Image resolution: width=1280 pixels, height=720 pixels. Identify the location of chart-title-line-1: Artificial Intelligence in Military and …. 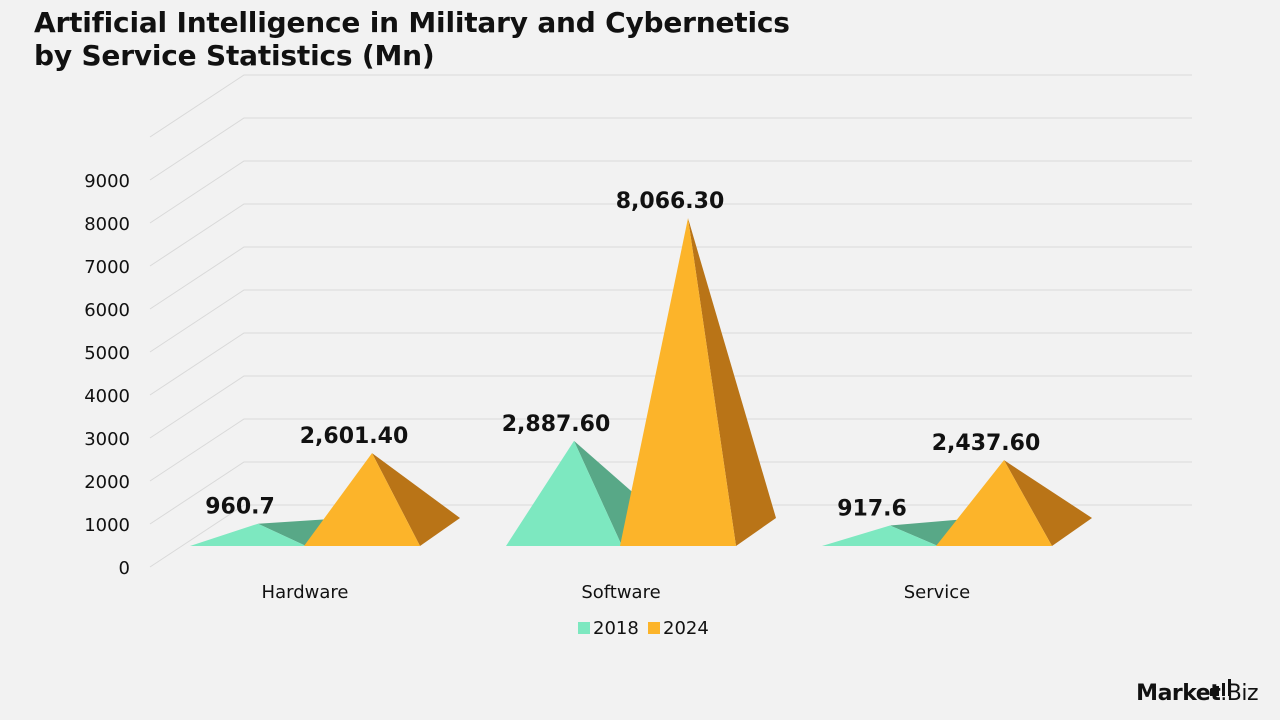
(412, 22).